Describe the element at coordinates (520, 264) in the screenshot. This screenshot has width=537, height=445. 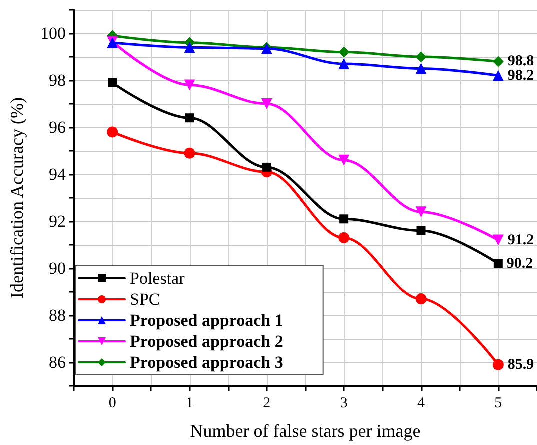
I see `data-label: 90.2` at that location.